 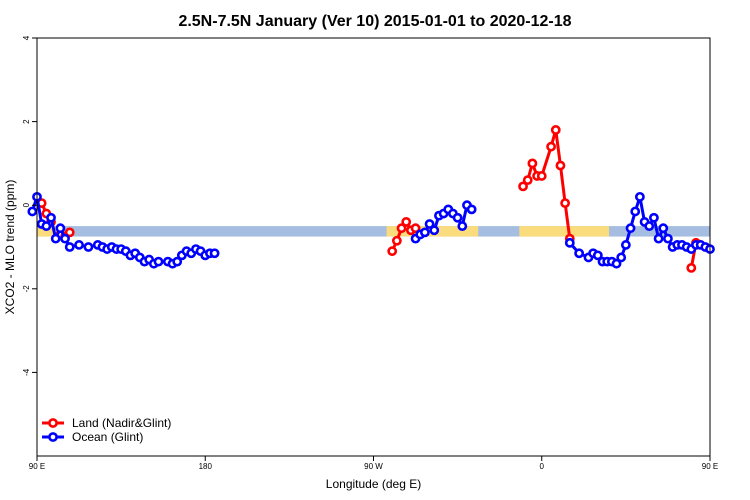 I want to click on ocean-band, so click(x=373, y=231).